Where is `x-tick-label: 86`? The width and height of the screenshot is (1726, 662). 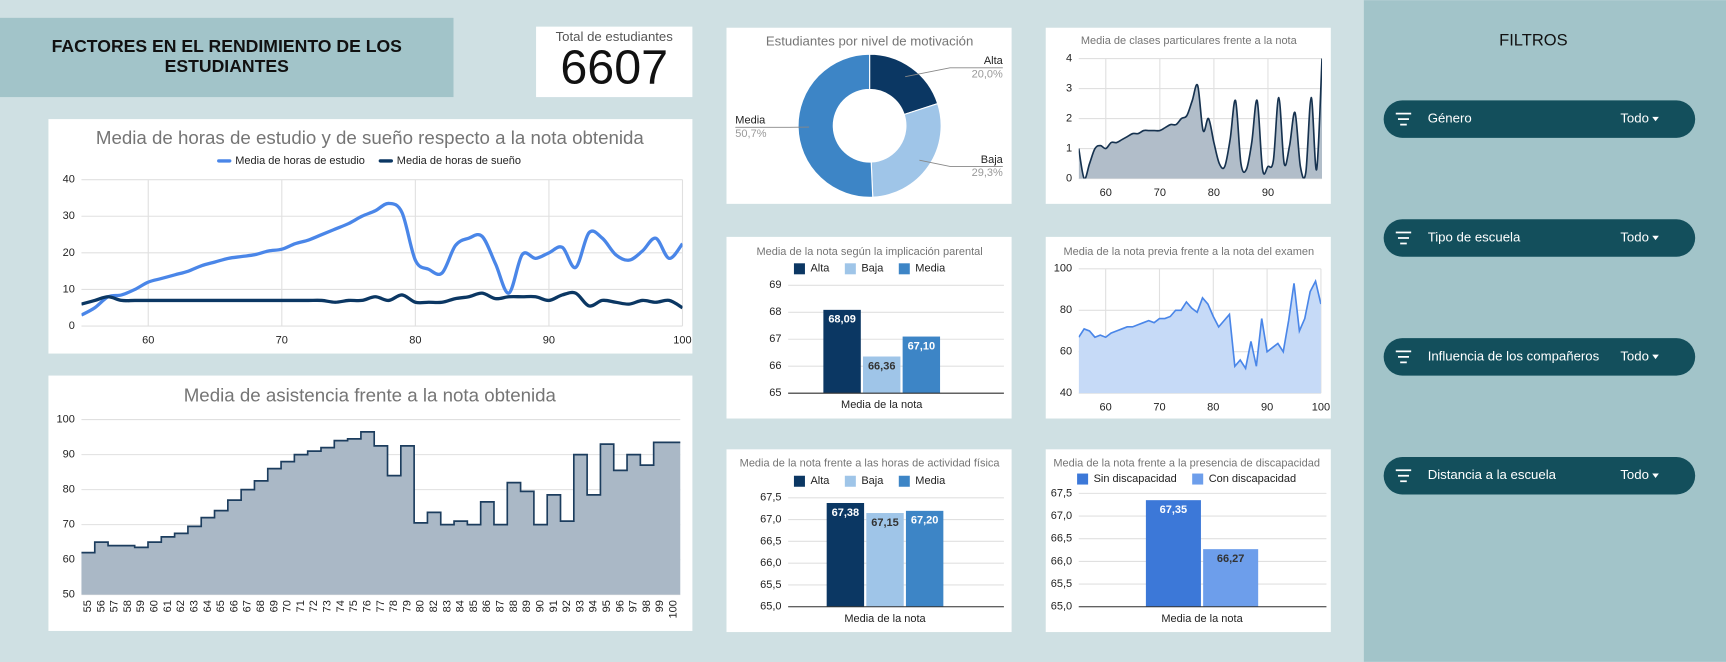 x-tick-label: 86 is located at coordinates (487, 606).